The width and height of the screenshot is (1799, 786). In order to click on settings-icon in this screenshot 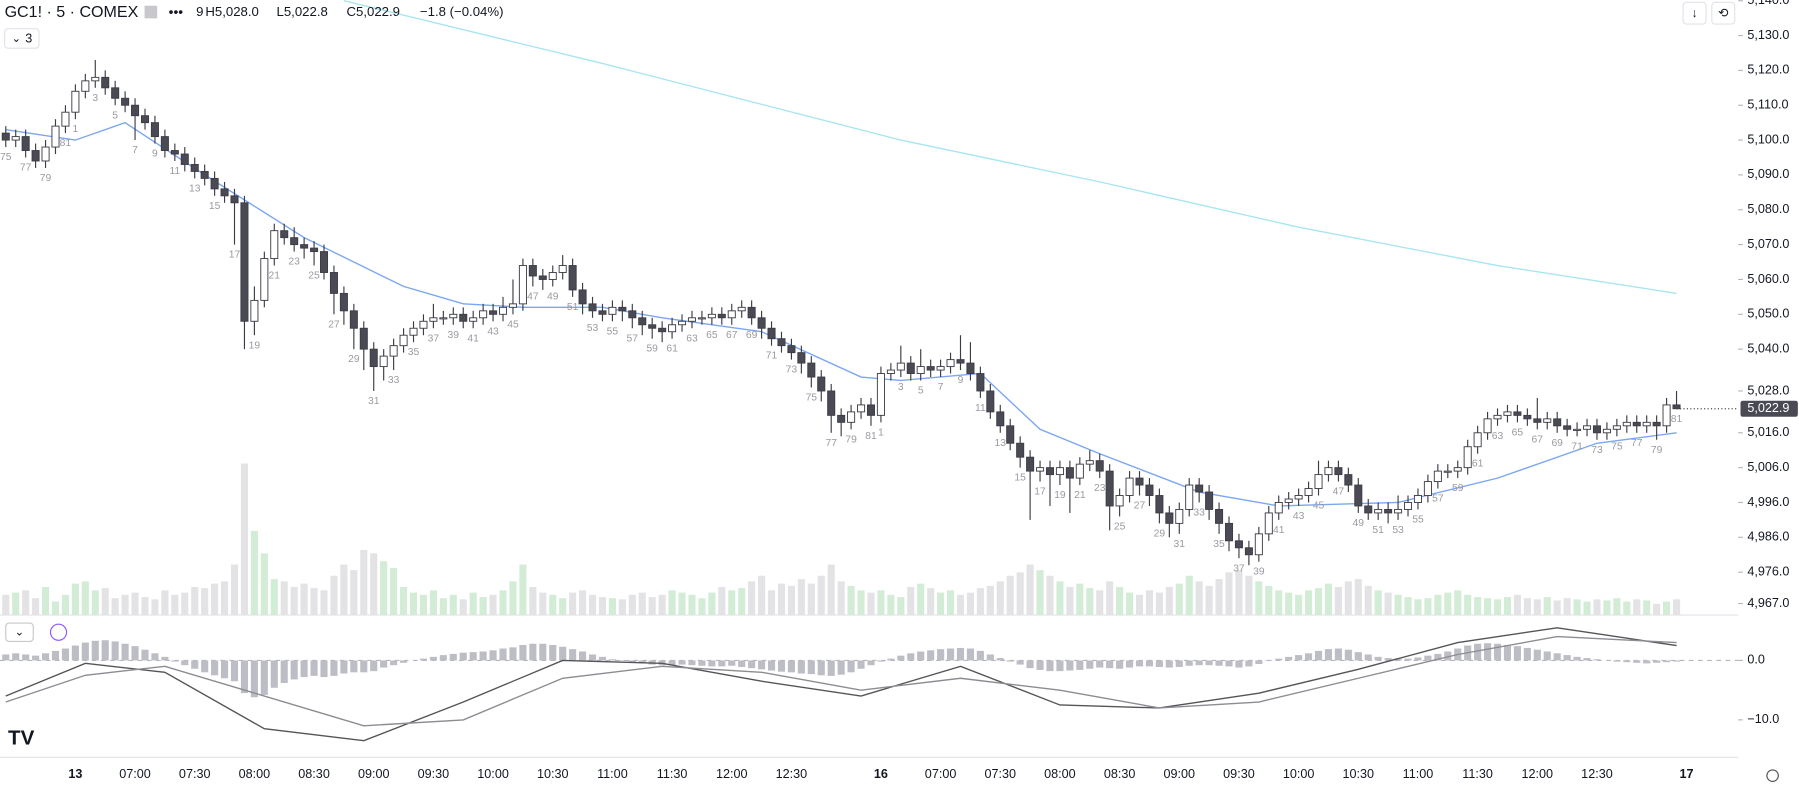, I will do `click(1772, 775)`.